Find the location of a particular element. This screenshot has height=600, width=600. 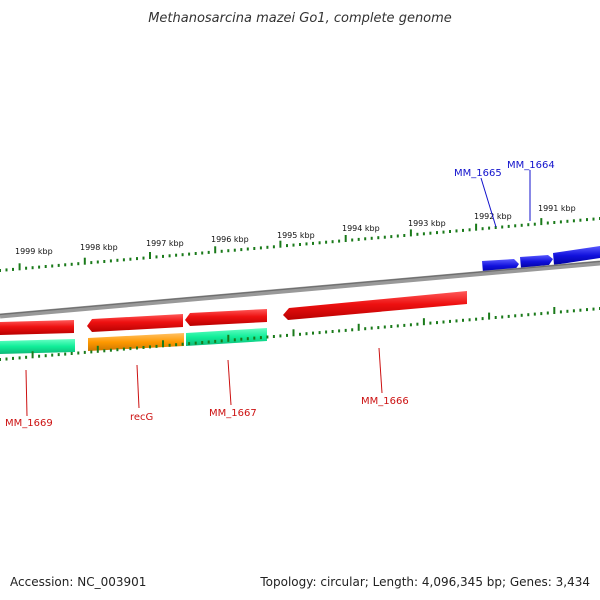

gene-mm1664 is located at coordinates (536, 261).